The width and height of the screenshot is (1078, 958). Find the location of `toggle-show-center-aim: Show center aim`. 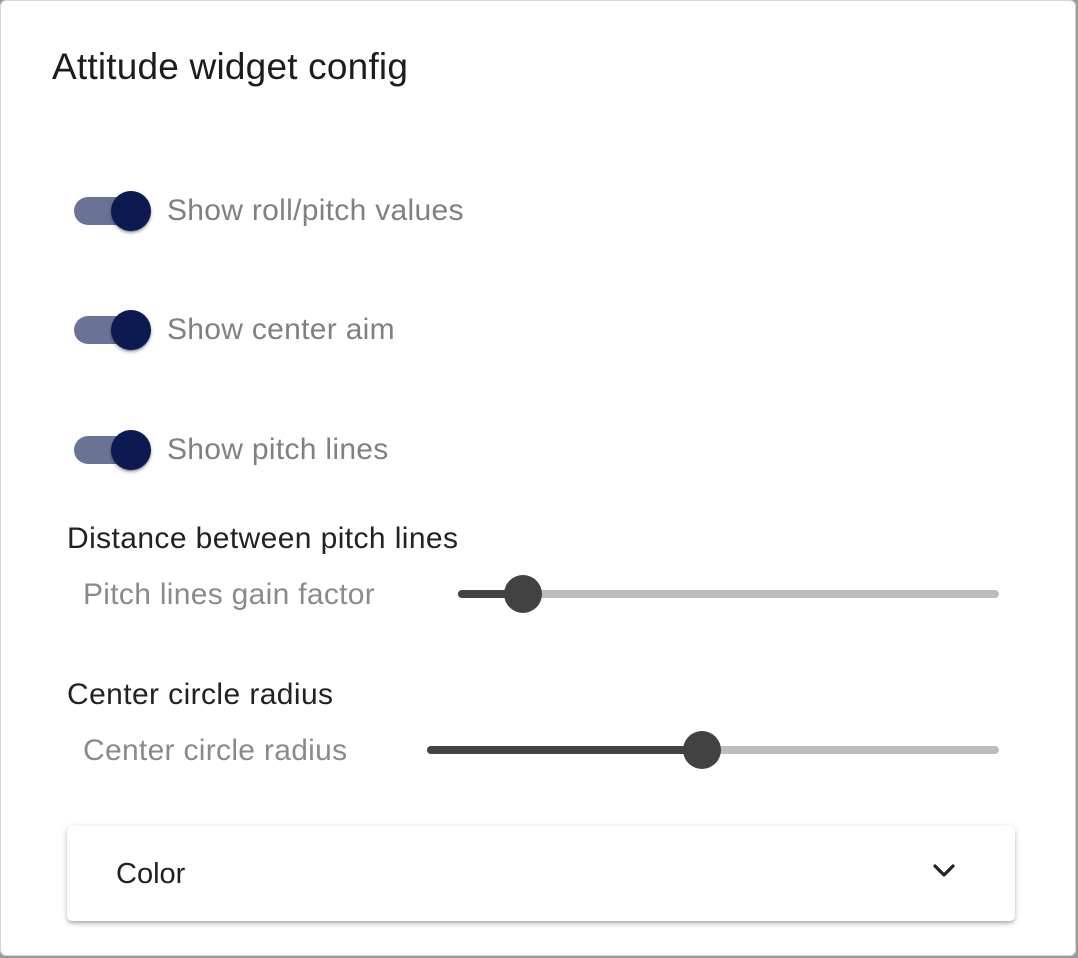

toggle-show-center-aim: Show center aim is located at coordinates (234, 330).